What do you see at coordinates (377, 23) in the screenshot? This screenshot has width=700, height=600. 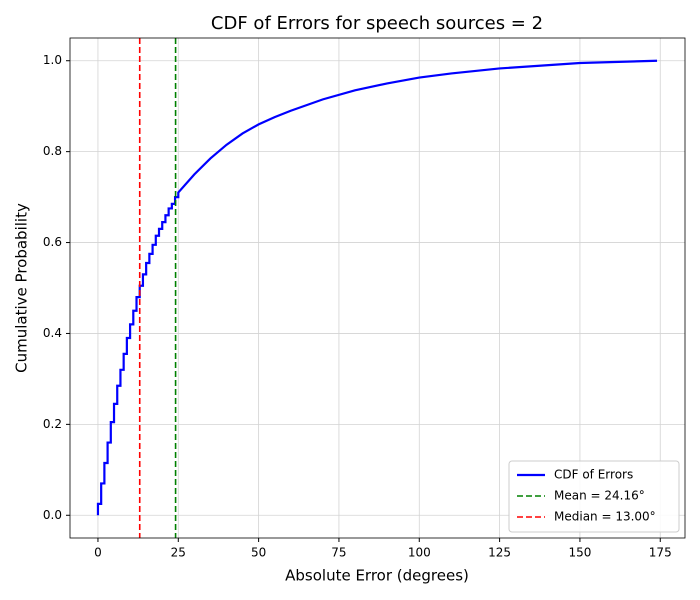 I see `chart-title: CDF of Errors for speech sources = 2` at bounding box center [377, 23].